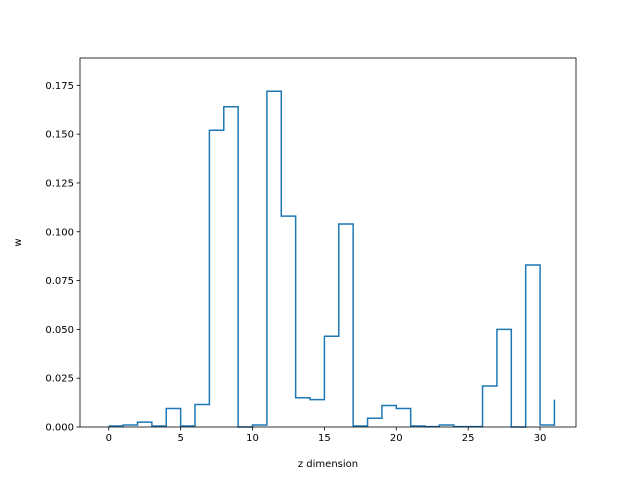 The image size is (640, 480). What do you see at coordinates (18, 242) in the screenshot?
I see `y-axis-label: w` at bounding box center [18, 242].